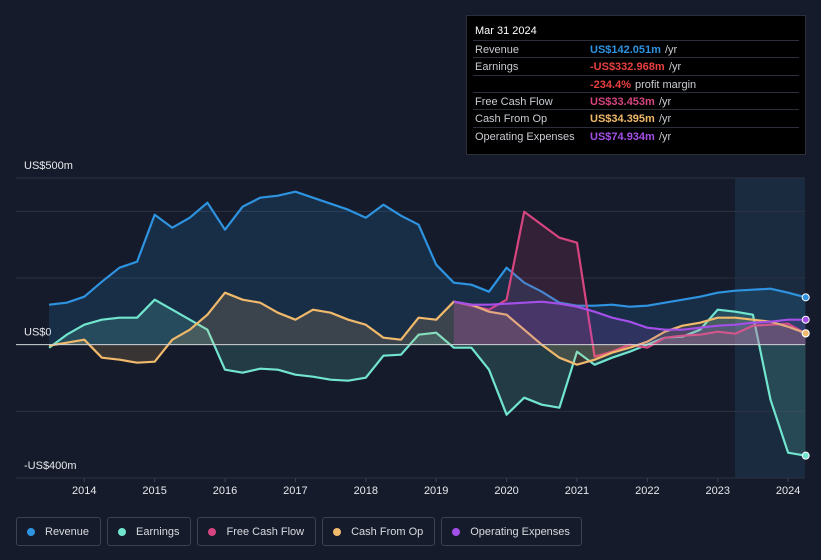 This screenshot has width=821, height=560. Describe the element at coordinates (50, 466) in the screenshot. I see `y-tick-label: -US$400m` at that location.